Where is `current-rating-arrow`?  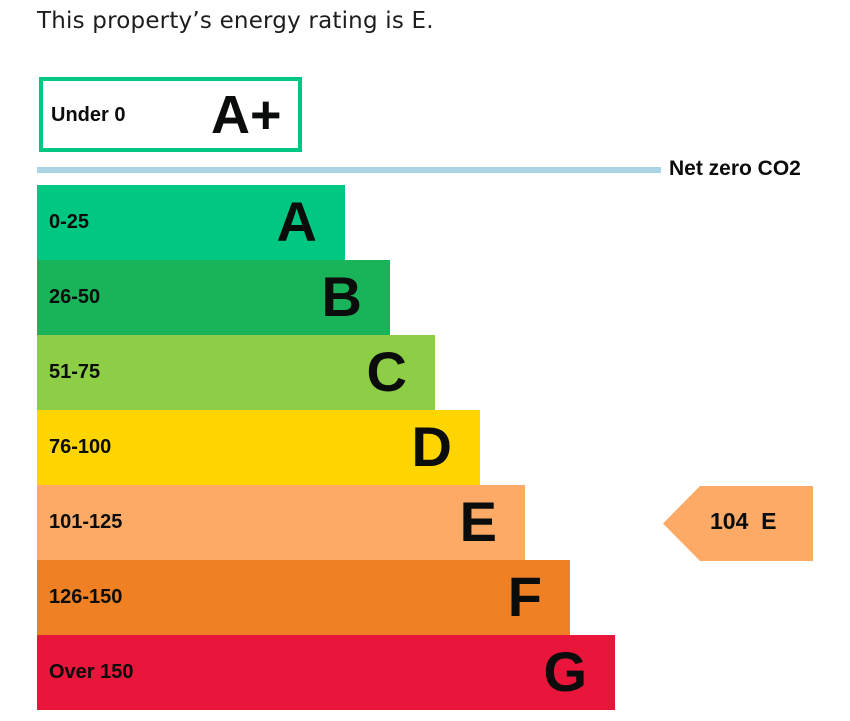 current-rating-arrow is located at coordinates (738, 523).